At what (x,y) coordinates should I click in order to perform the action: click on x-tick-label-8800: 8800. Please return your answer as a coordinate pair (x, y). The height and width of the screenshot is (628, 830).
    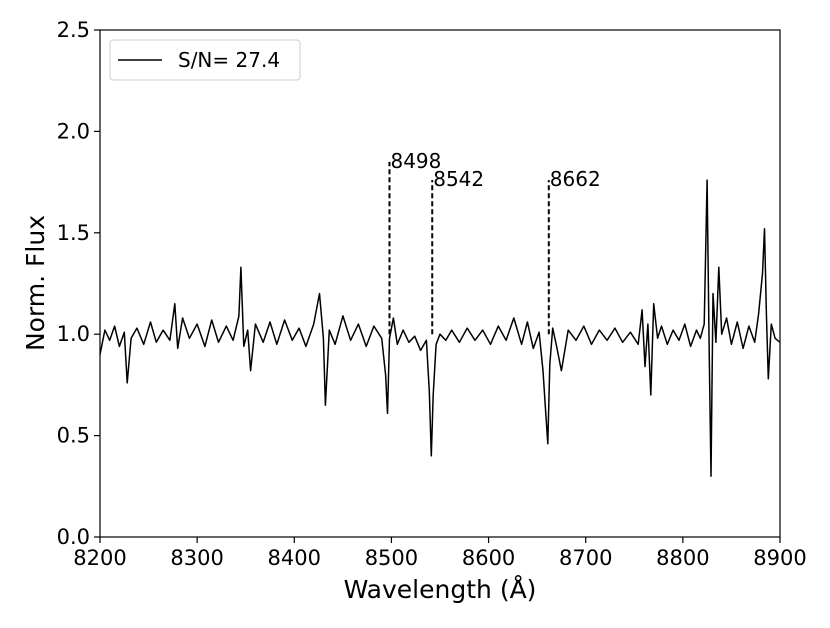
    Looking at the image, I should click on (682, 558).